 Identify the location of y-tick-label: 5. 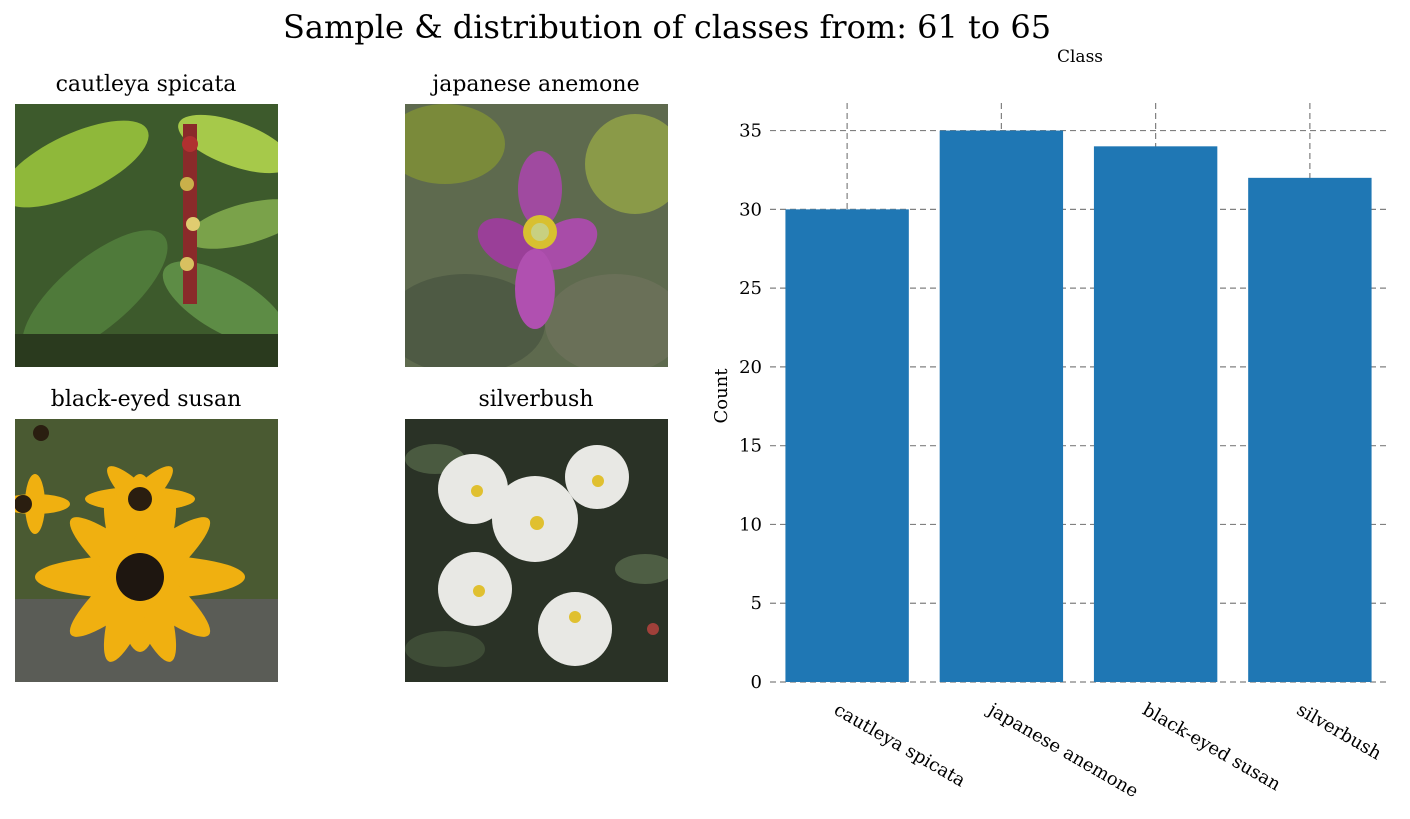
(756, 603).